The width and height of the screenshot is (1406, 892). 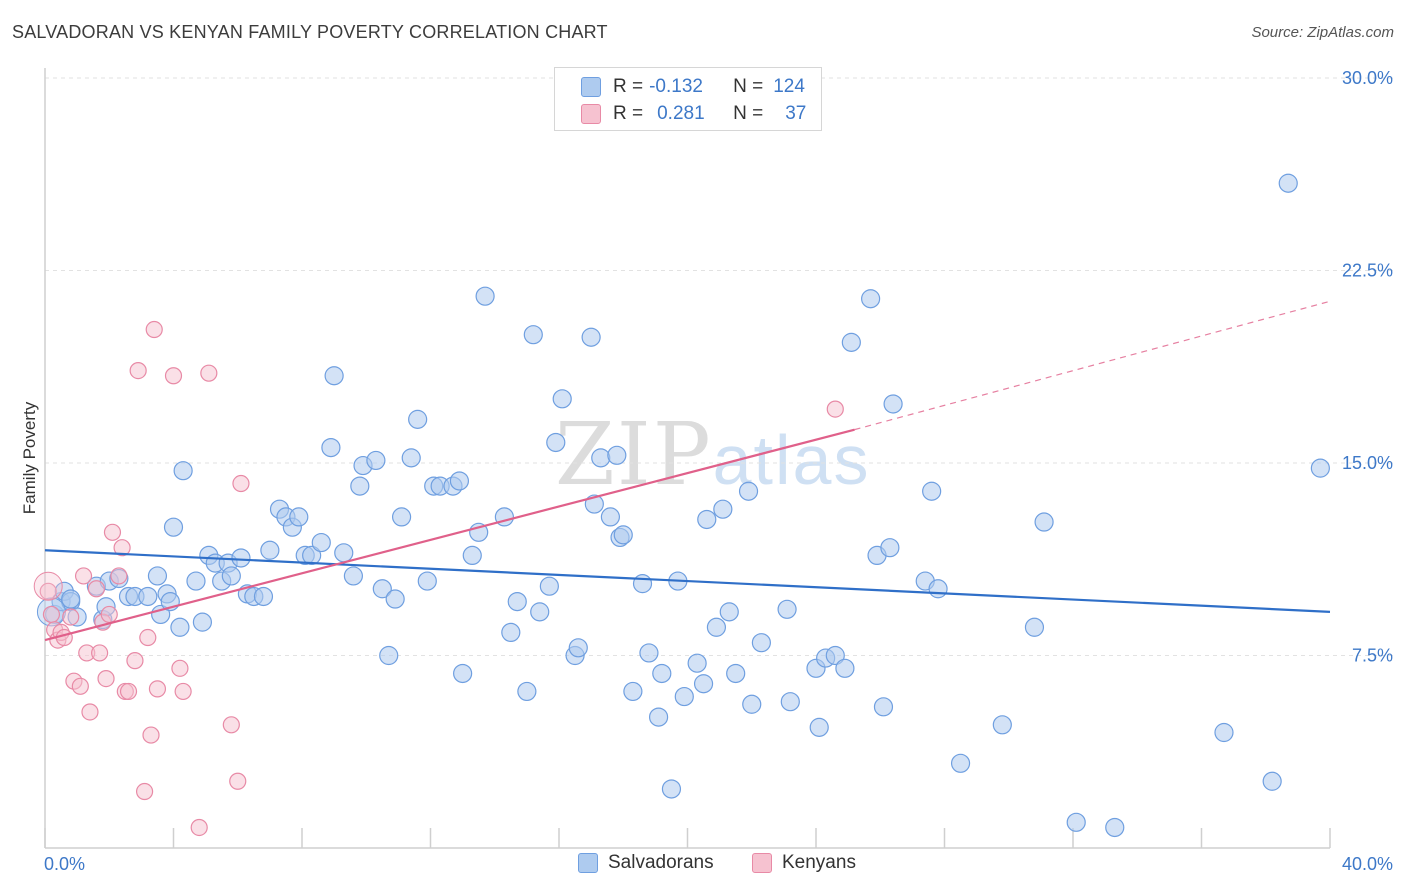 What do you see at coordinates (1367, 463) in the screenshot?
I see `y-tick-label: 15.0%` at bounding box center [1367, 463].